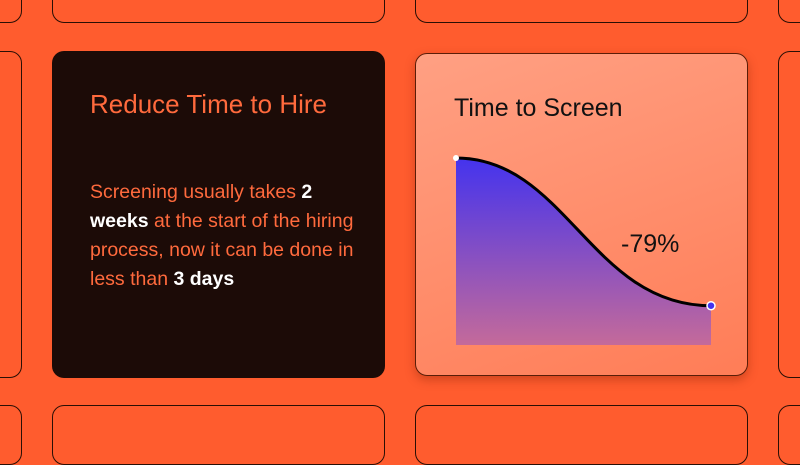 This screenshot has height=465, width=800. What do you see at coordinates (711, 305) in the screenshot?
I see `end-point` at bounding box center [711, 305].